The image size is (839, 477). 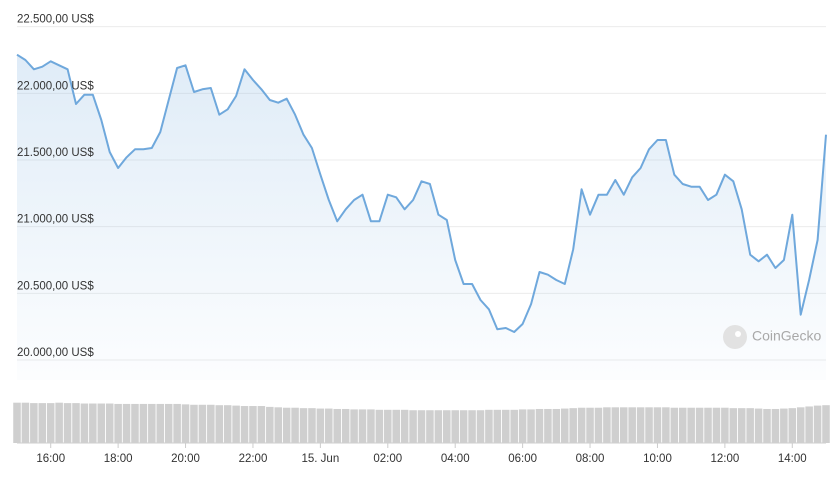 What do you see at coordinates (724, 459) in the screenshot?
I see `x-tick-label: 12:00` at bounding box center [724, 459].